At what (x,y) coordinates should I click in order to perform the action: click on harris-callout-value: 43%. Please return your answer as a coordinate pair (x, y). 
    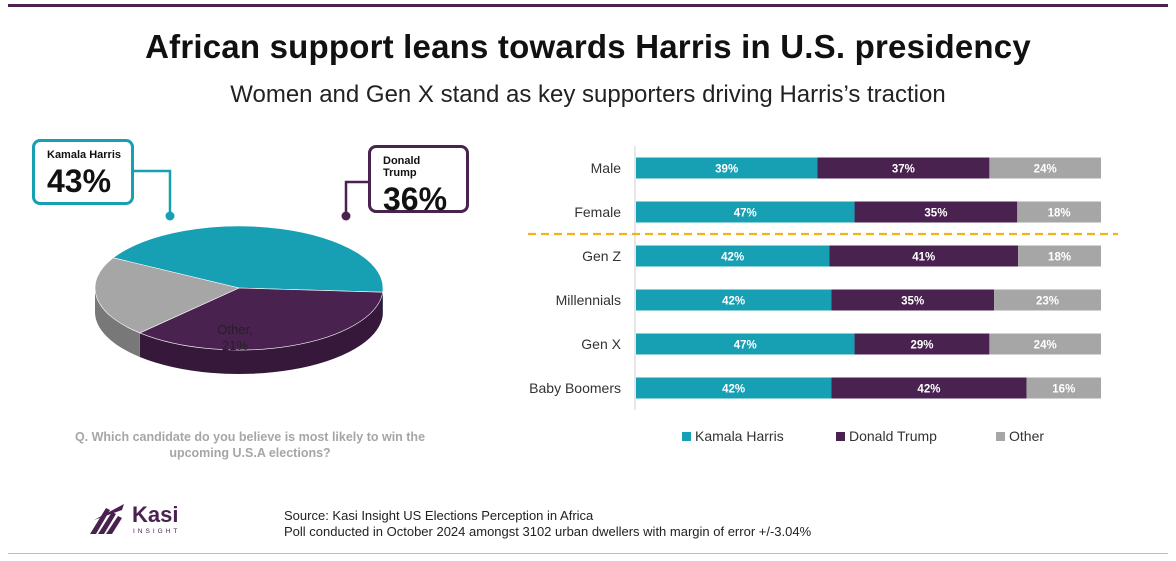
    Looking at the image, I should click on (79, 181).